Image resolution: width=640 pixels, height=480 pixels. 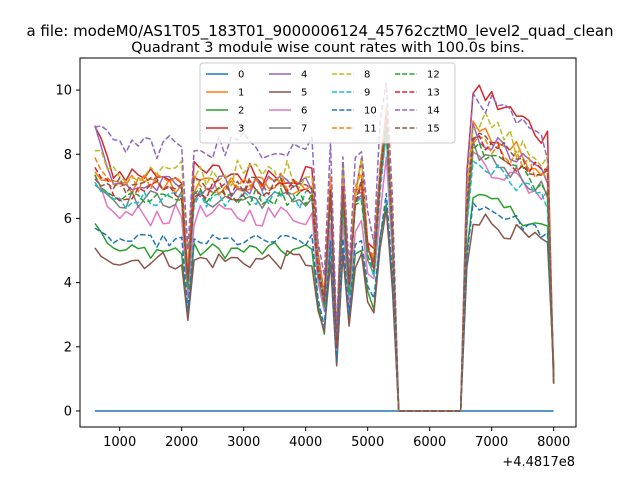 What do you see at coordinates (68, 155) in the screenshot?
I see `y-tick-label: 8` at bounding box center [68, 155].